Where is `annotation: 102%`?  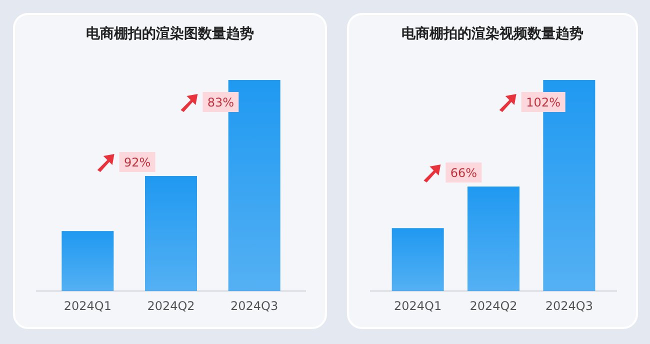 annotation: 102% is located at coordinates (543, 103).